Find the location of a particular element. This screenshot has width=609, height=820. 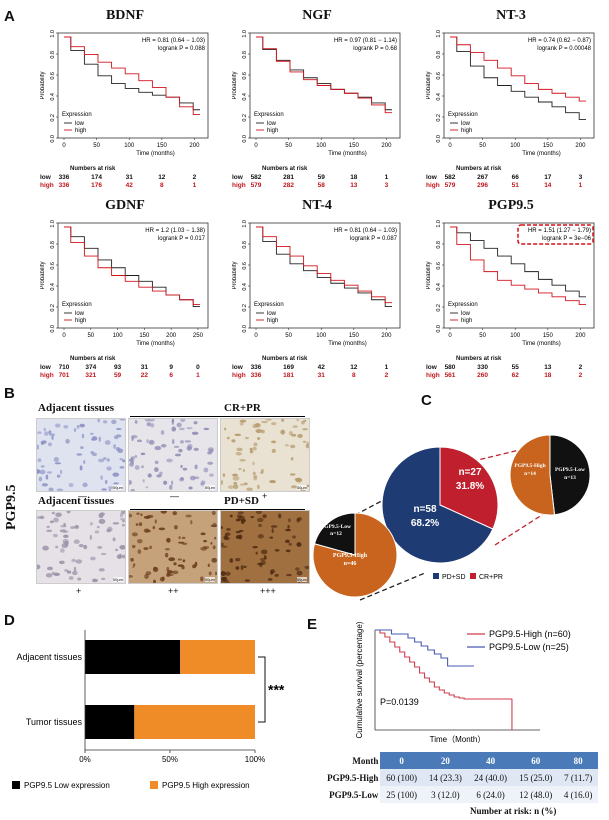

scale-bar-label: 50μm is located at coordinates (301, 579).